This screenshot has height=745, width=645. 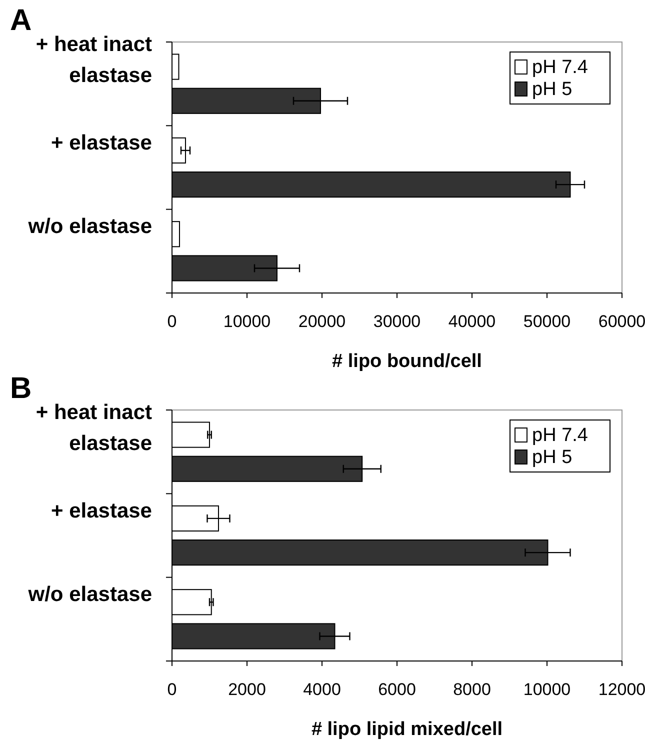 I want to click on x-axis-title: # lipo lipid mixed/cell, so click(x=407, y=729).